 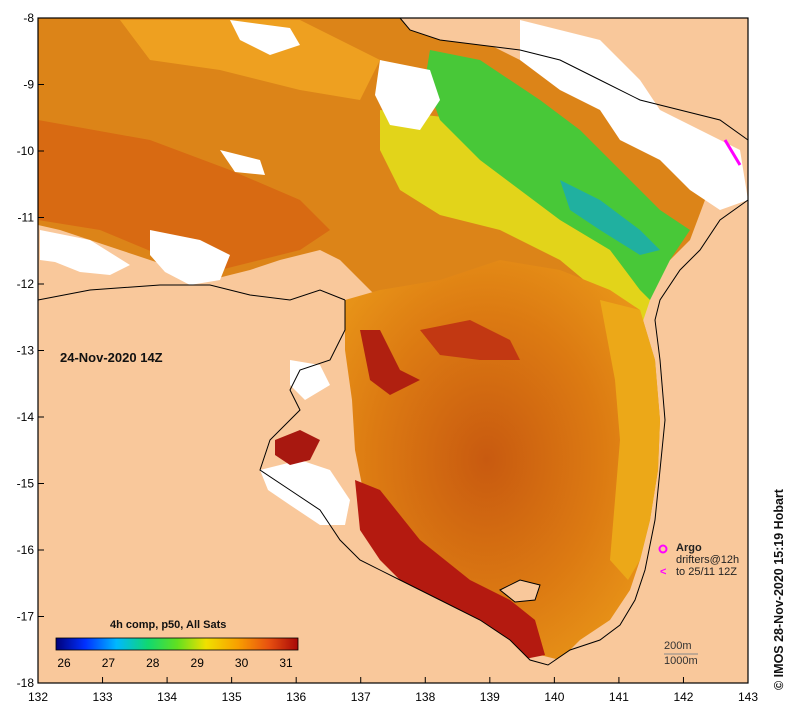 What do you see at coordinates (38, 697) in the screenshot?
I see `x-tick-label: 132` at bounding box center [38, 697].